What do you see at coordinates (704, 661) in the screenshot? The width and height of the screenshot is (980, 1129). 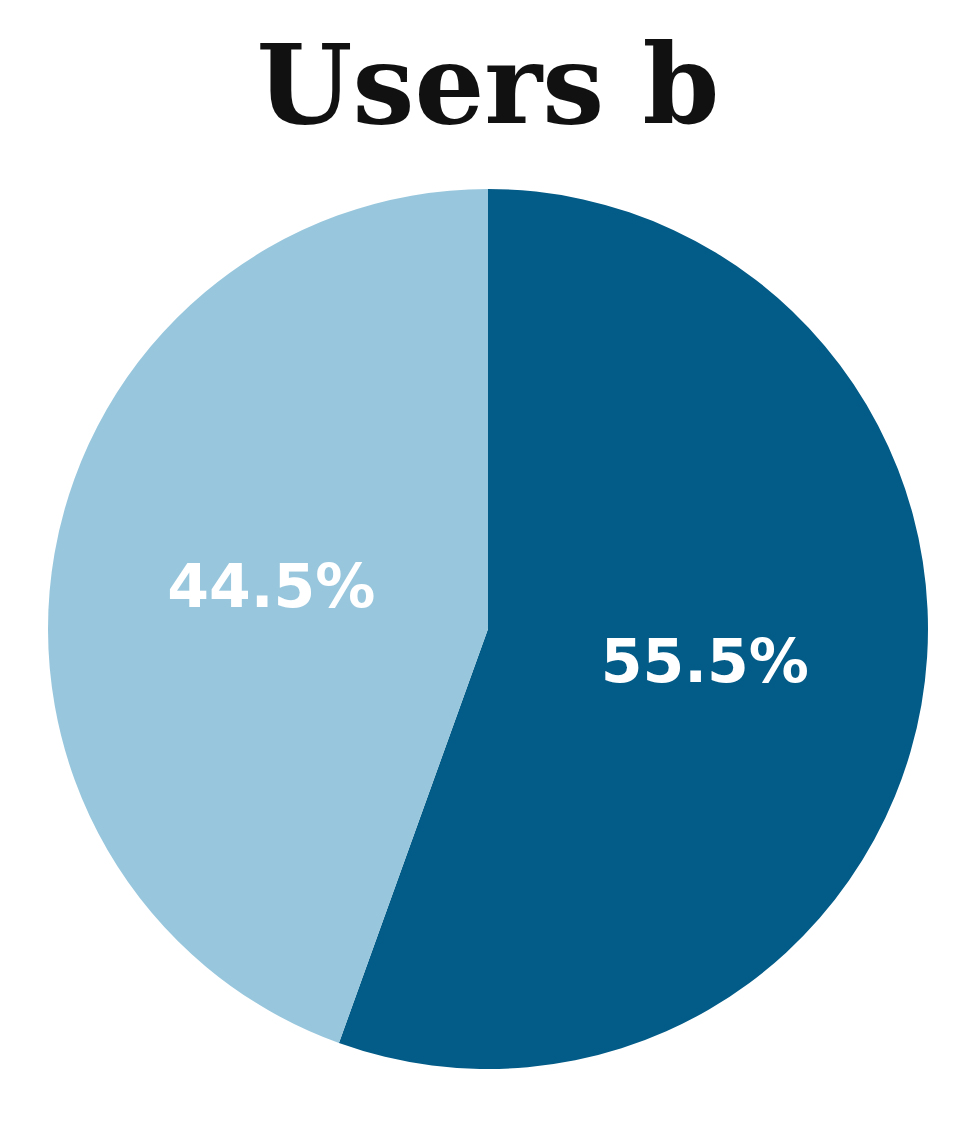 I see `data-label: 55.5%` at bounding box center [704, 661].